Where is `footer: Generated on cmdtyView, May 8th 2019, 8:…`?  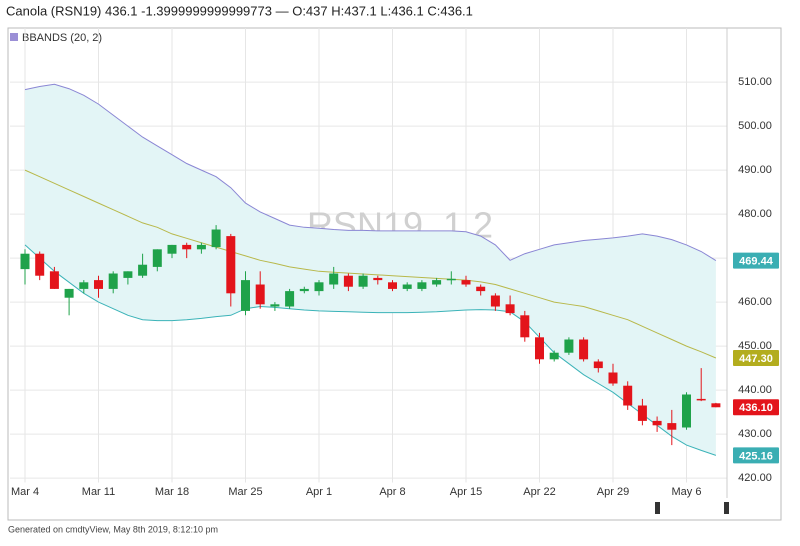
footer: Generated on cmdtyView, May 8th 2019, 8:… is located at coordinates (113, 529).